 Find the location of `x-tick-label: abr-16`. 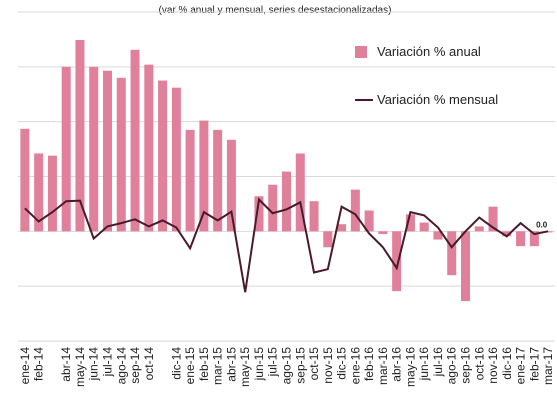

x-tick-label: abr-16 is located at coordinates (397, 364).